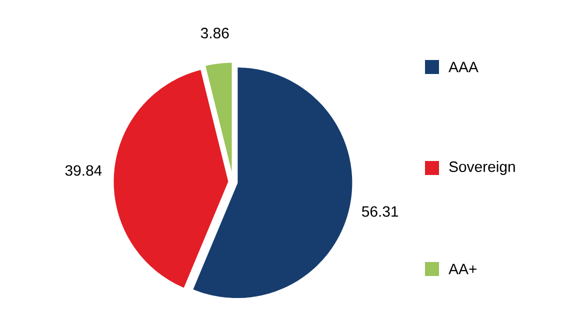 This screenshot has width=573, height=328. I want to click on legend-label: AAA, so click(463, 67).